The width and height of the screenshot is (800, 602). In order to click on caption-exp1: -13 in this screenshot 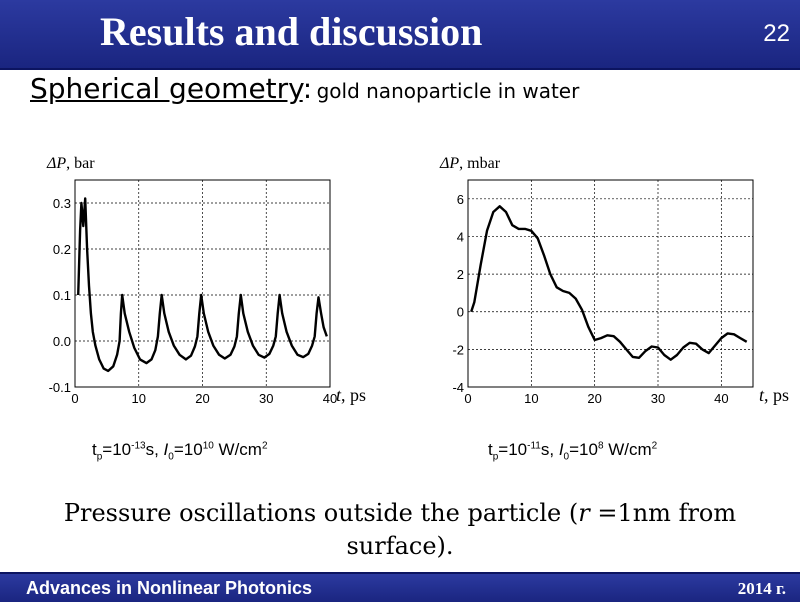, I will do `click(138, 446)`.